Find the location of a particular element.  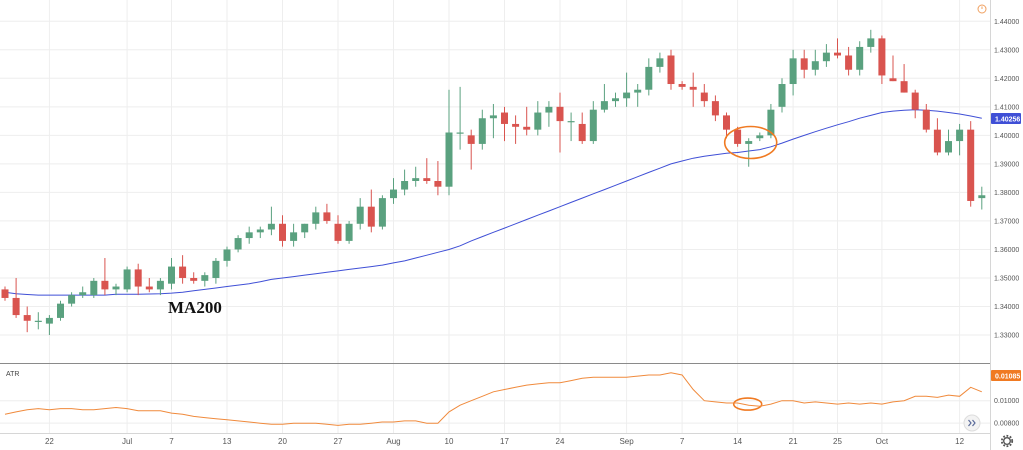

gear-icon is located at coordinates (1007, 441).